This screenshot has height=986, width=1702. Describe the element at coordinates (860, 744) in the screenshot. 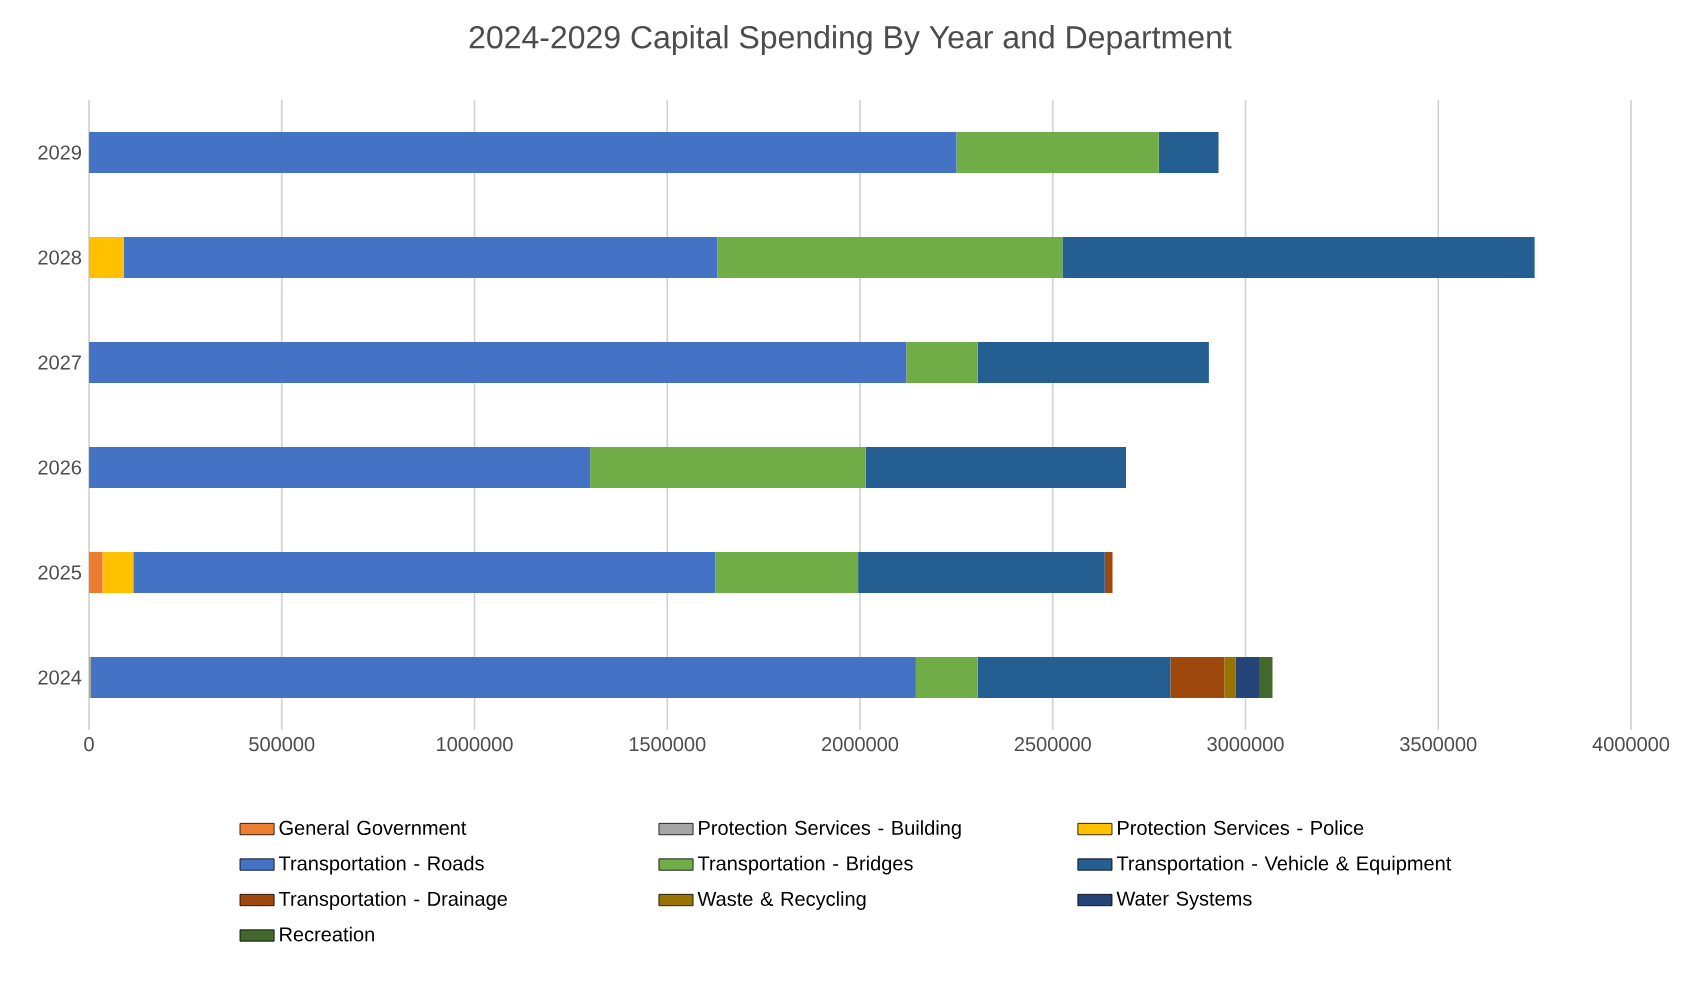

I see `x-tick-label: 2000000` at that location.